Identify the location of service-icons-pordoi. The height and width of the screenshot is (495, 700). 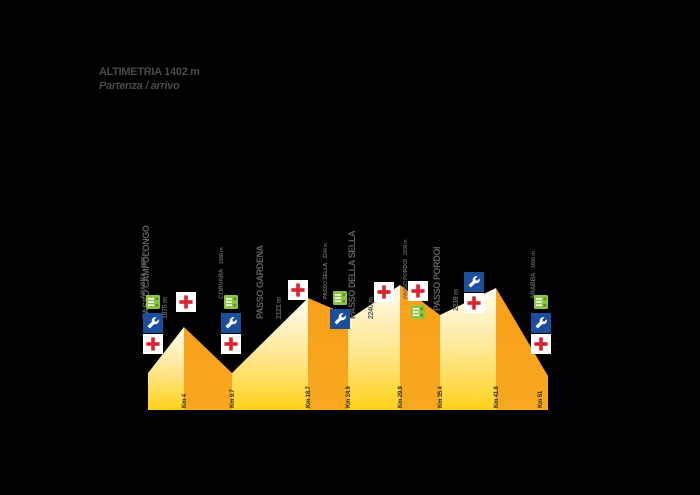
(474, 292).